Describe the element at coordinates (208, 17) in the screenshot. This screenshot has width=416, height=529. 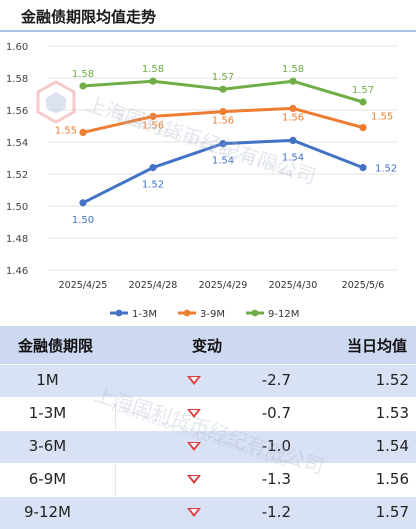
I see `title-bar: 金融债期限均值走势` at that location.